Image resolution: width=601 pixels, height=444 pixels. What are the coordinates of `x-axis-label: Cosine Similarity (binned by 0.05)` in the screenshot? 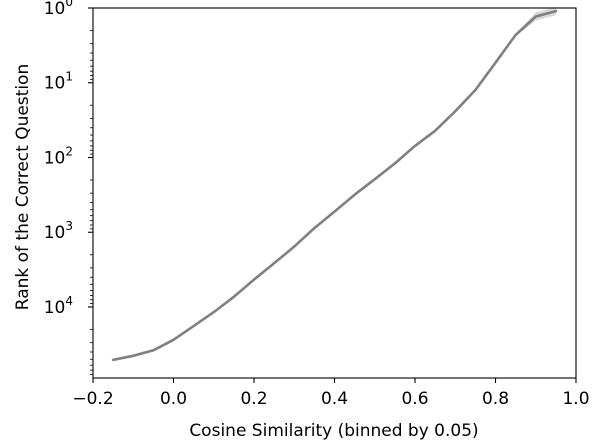 It's located at (333, 431).